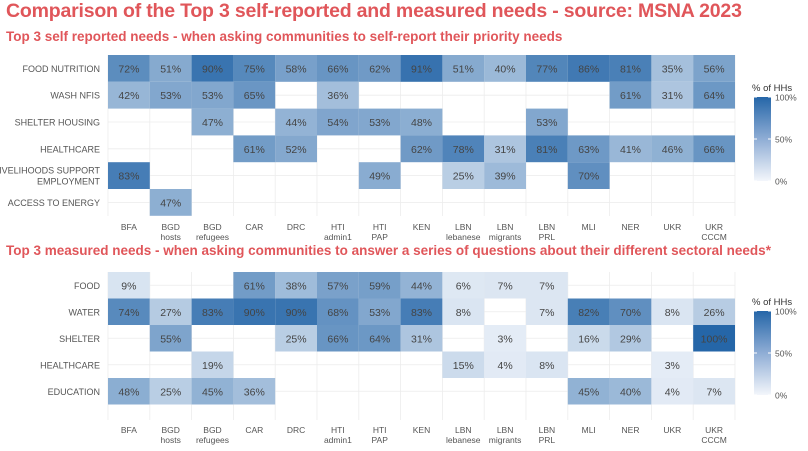 The height and width of the screenshot is (451, 808). Describe the element at coordinates (212, 313) in the screenshot. I see `cell-label: 83%` at that location.